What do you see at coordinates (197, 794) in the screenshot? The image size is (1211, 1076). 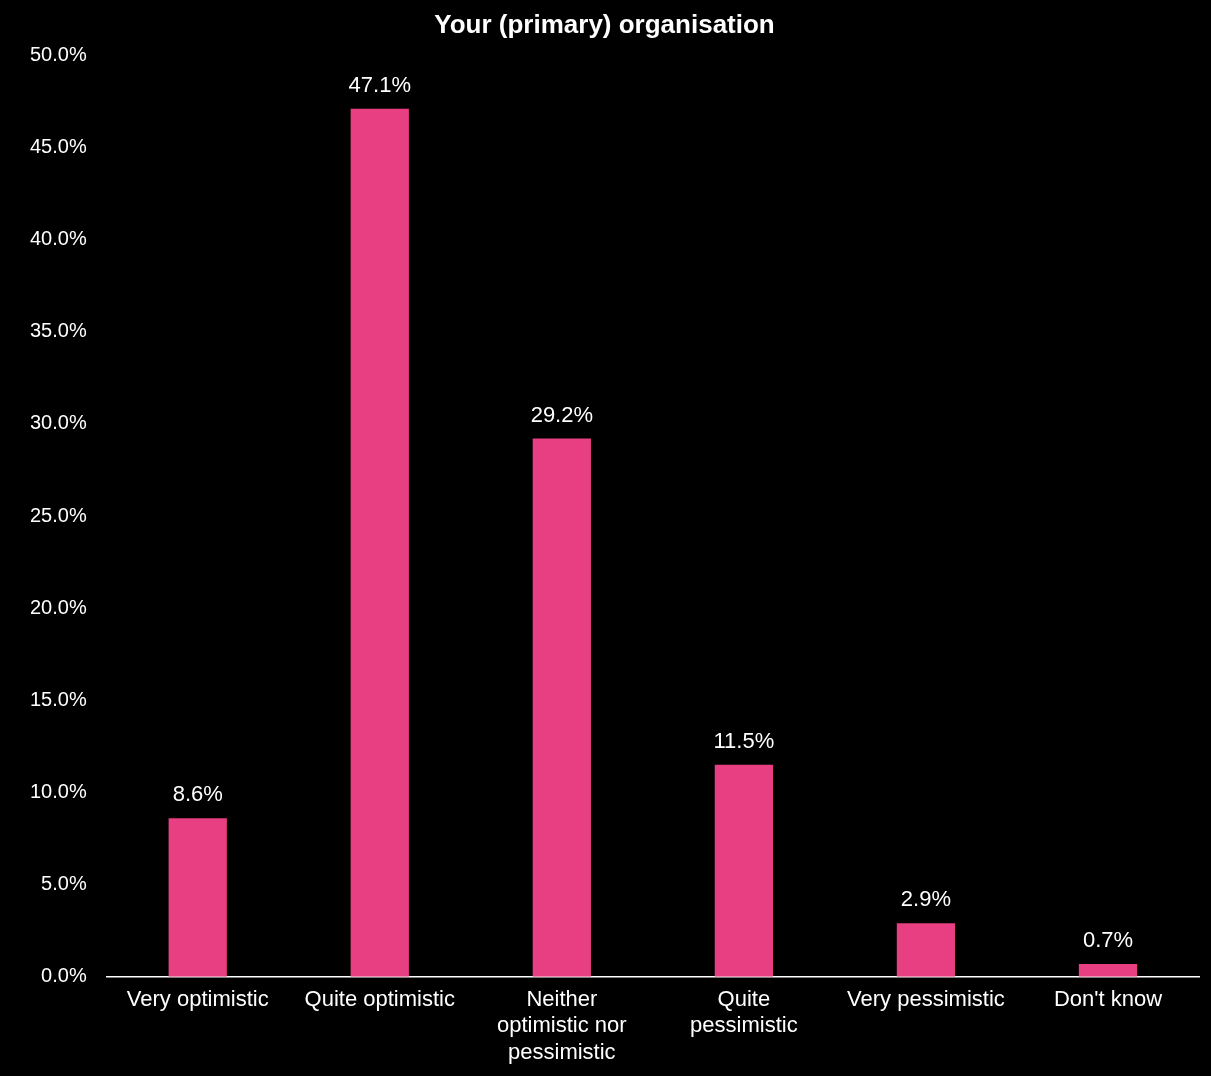 I see `data-label: 8.6%` at bounding box center [197, 794].